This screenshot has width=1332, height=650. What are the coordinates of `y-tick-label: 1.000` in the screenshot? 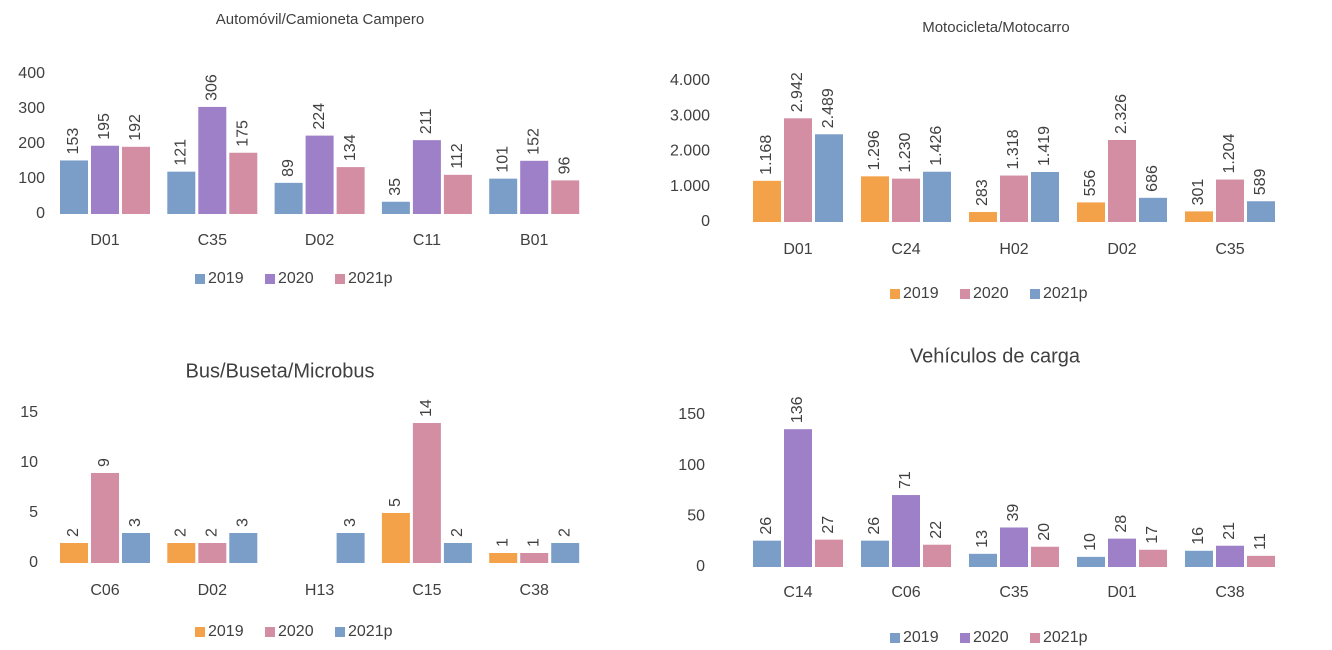 It's located at (690, 186).